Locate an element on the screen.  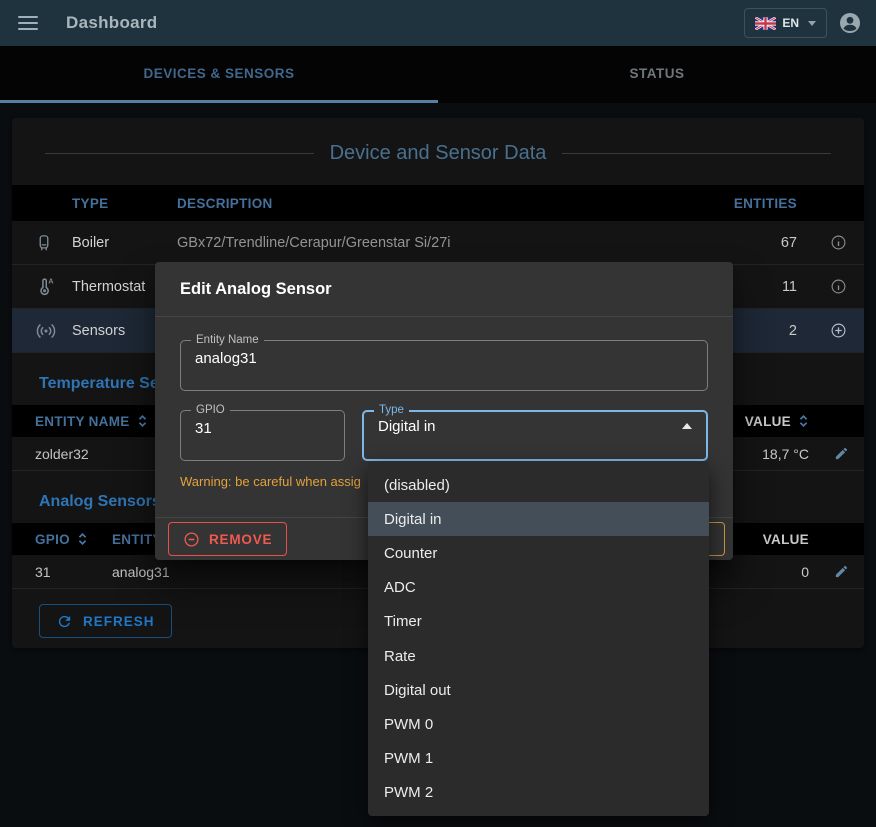
boiler-icon is located at coordinates (49, 243).